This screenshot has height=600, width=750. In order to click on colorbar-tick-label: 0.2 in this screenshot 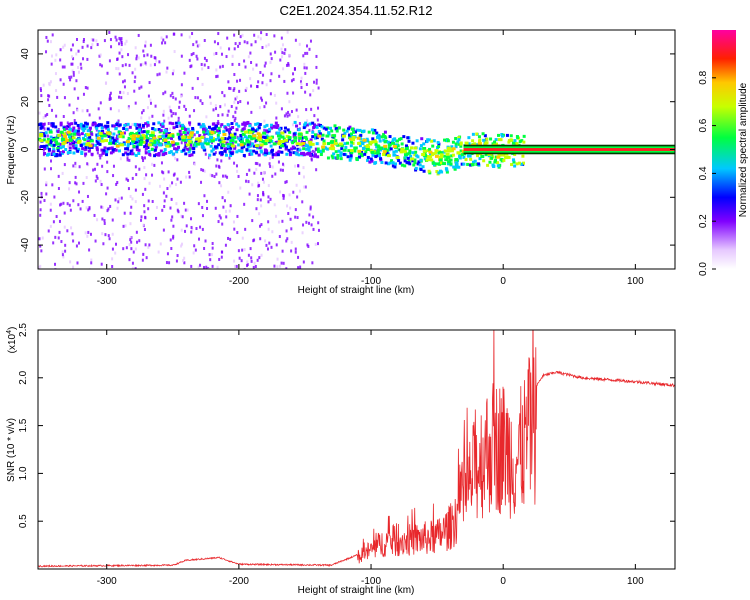, I will do `click(703, 221)`.